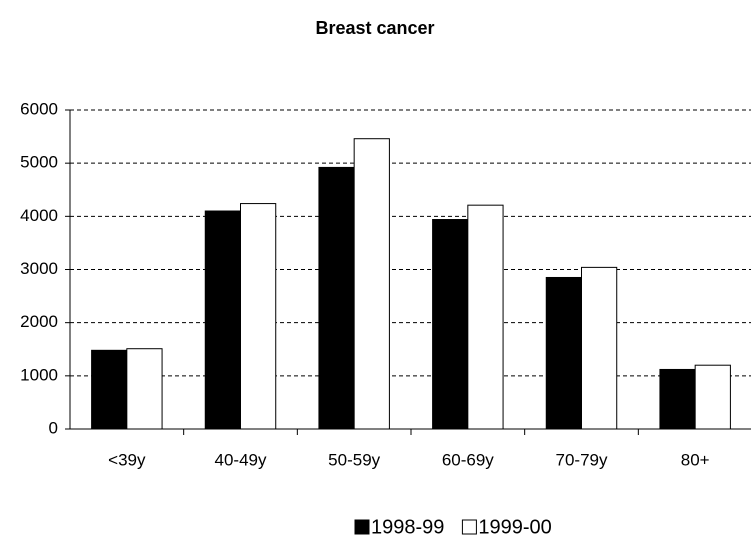 The image size is (751, 542). Describe the element at coordinates (374, 28) in the screenshot. I see `chart-title: Breast cancer` at that location.